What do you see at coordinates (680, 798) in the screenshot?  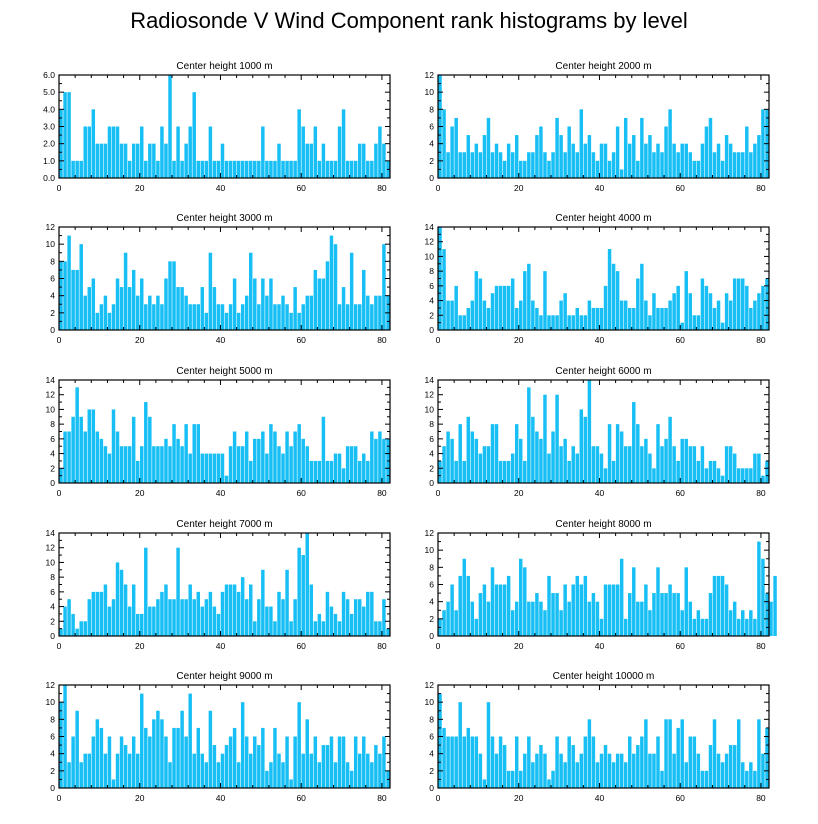 I see `x-tick-label: 60` at bounding box center [680, 798].